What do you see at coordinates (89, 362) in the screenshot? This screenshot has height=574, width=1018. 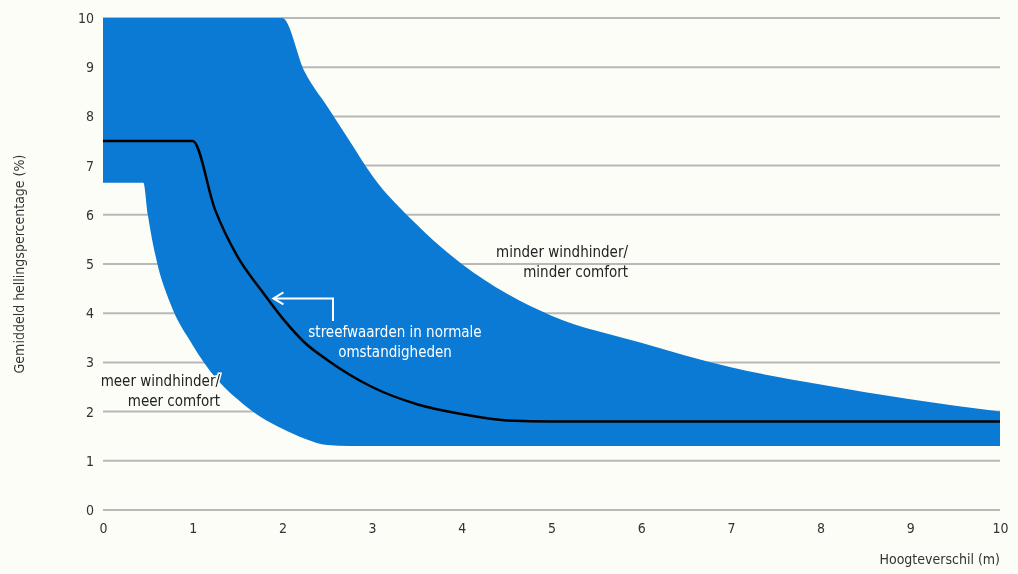 I see `y-tick-label: 3` at bounding box center [89, 362].